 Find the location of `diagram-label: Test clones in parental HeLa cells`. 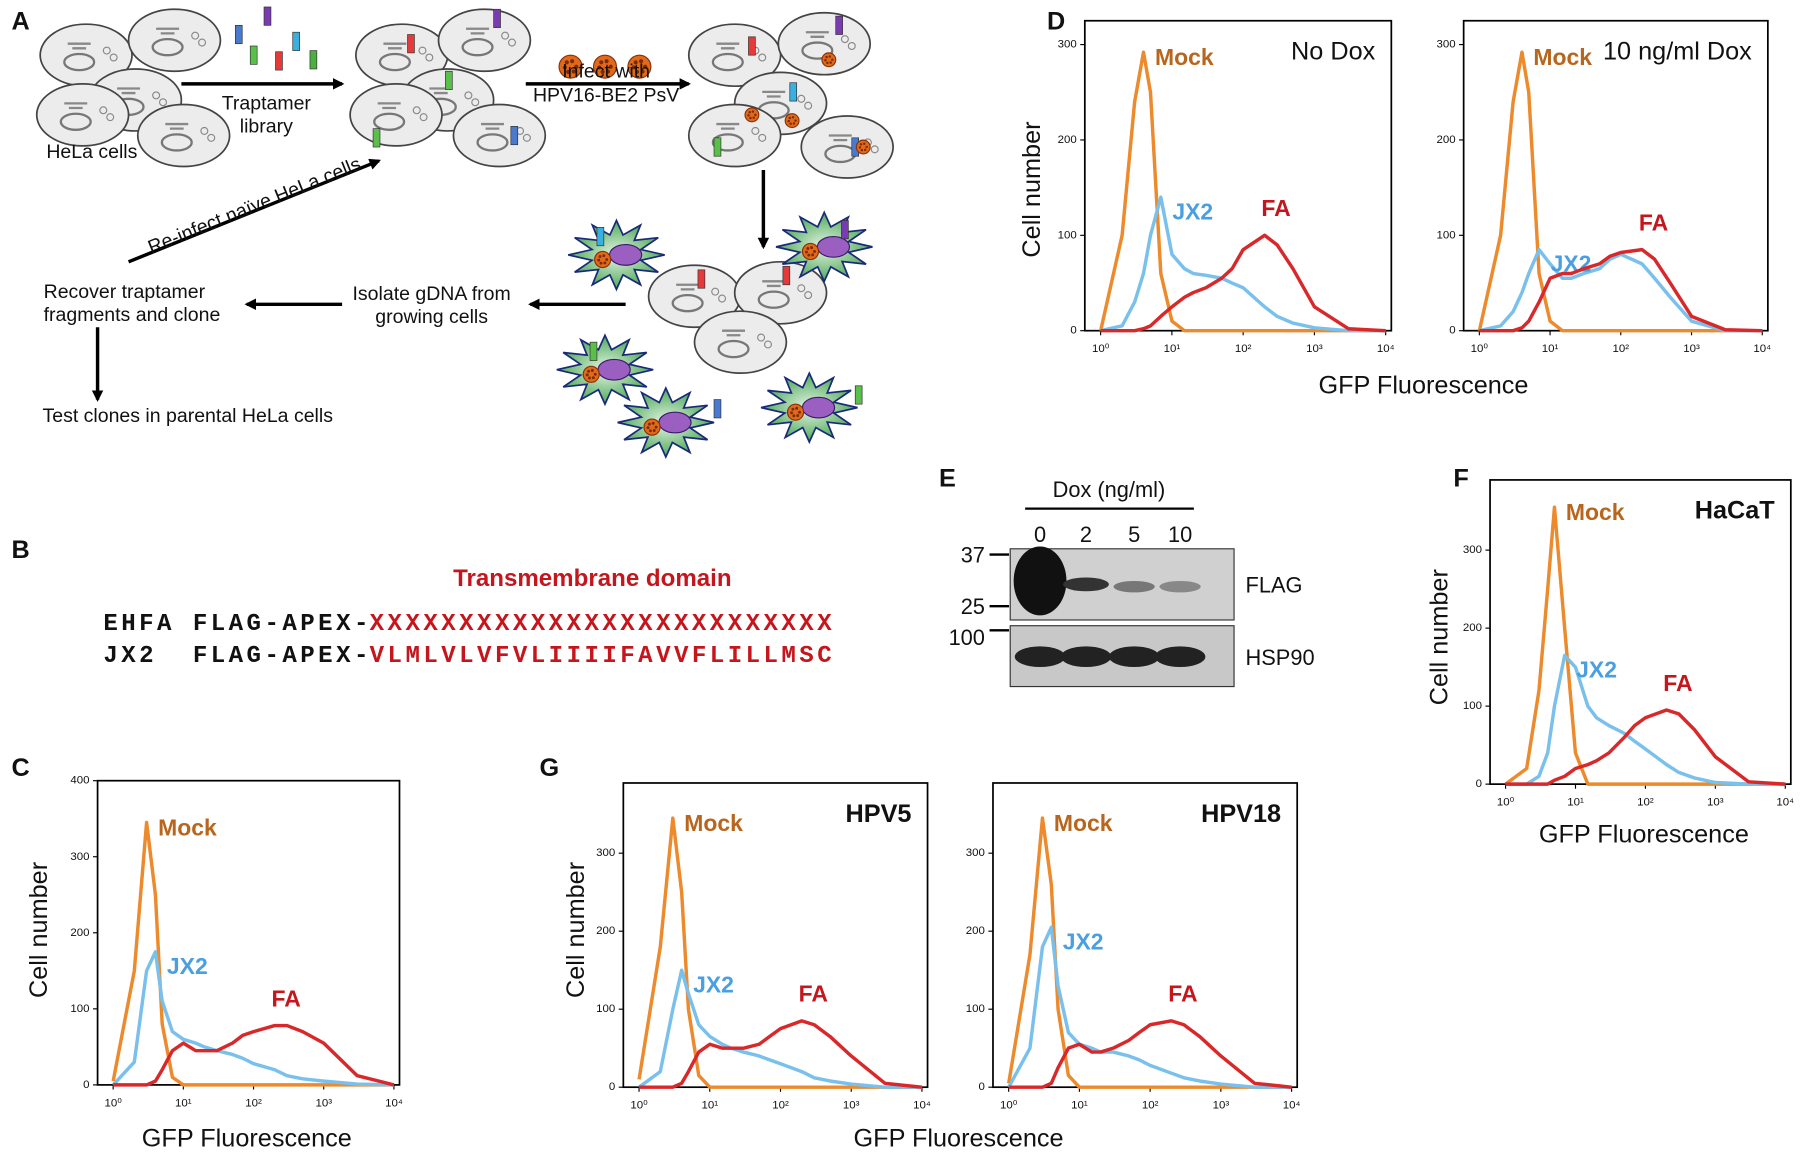

diagram-label: Test clones in parental HeLa cells is located at coordinates (187, 416).